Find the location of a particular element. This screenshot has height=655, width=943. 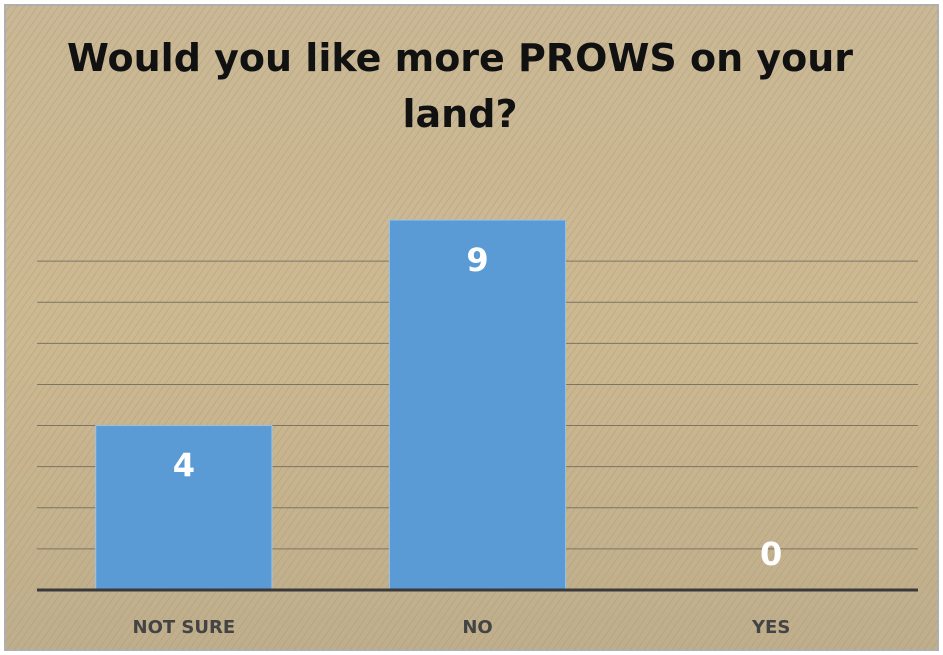

x-tick-label: NO is located at coordinates (477, 627).